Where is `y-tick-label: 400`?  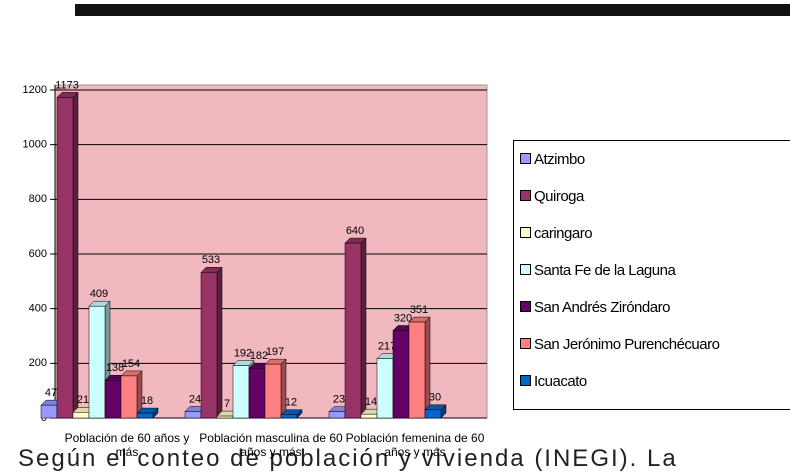
y-tick-label: 400 is located at coordinates (38, 309).